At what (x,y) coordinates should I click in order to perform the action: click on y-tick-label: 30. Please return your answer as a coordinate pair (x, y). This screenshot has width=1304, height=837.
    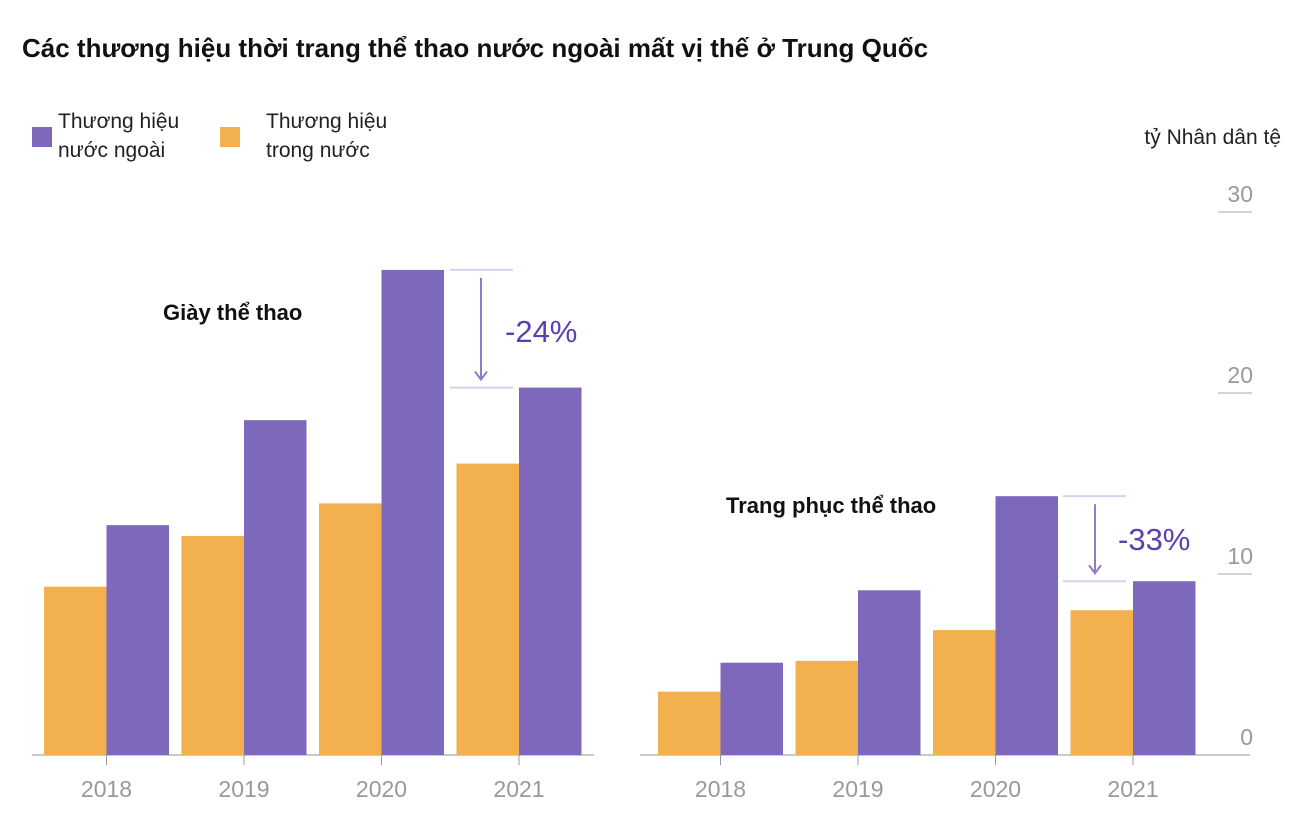
    Looking at the image, I should click on (1240, 194).